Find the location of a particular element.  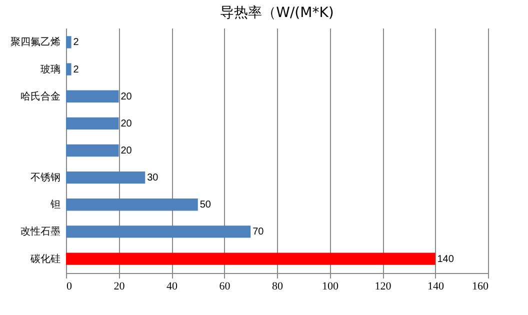

x-tick-label: 160 is located at coordinates (480, 286).